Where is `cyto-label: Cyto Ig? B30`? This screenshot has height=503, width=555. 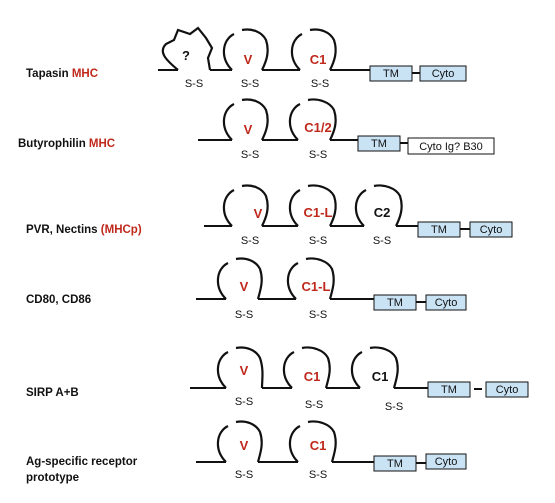
cyto-label: Cyto Ig? B30 is located at coordinates (451, 147).